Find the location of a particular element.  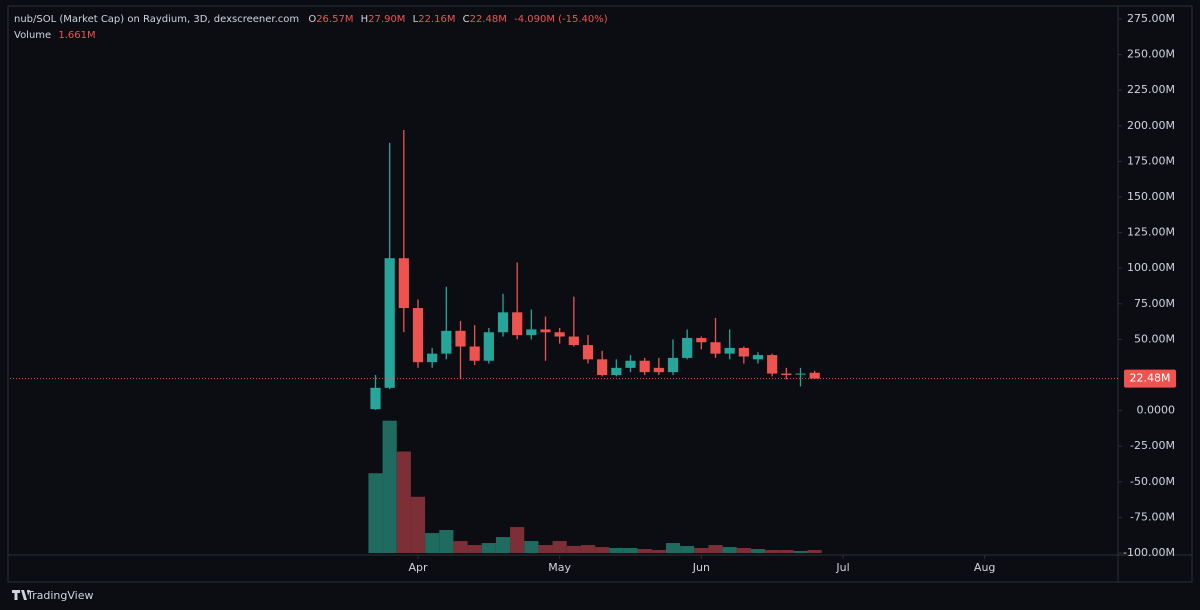

x-tick-label: May is located at coordinates (559, 567).